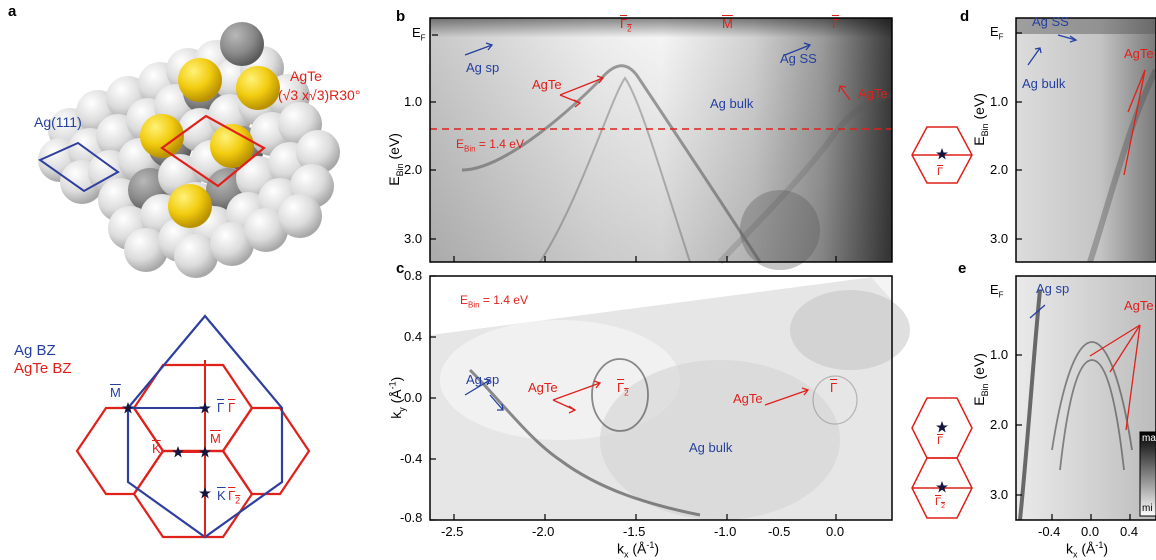 The image size is (1156, 560). I want to click on panel-c-gamma: Γ, so click(834, 387).